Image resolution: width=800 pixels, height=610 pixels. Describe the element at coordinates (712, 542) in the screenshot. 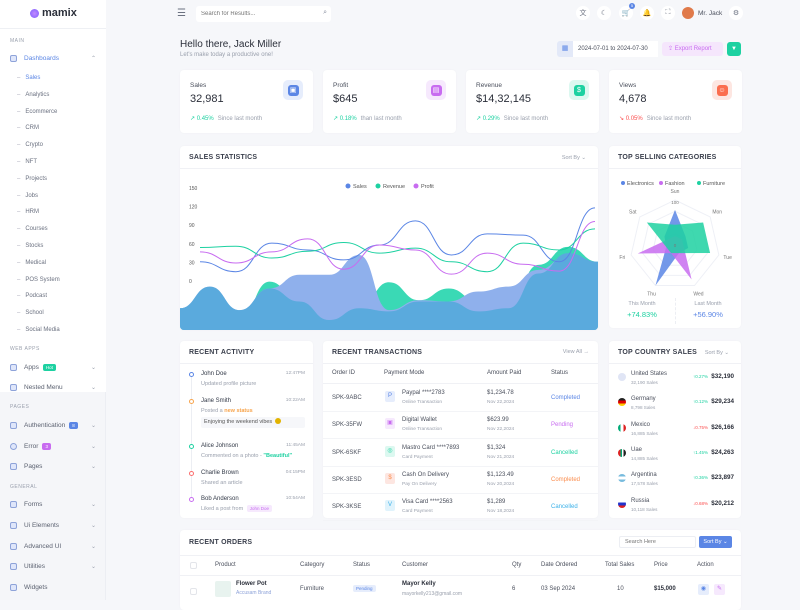

I see `sort-label: Sort By` at that location.